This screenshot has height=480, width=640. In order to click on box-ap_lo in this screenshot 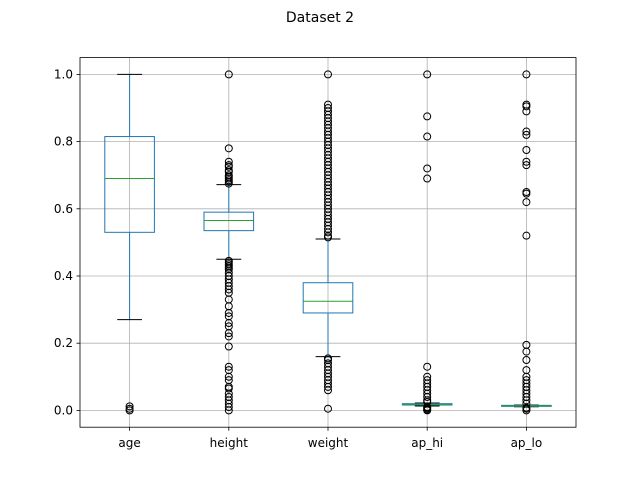, I will do `click(526, 242)`.